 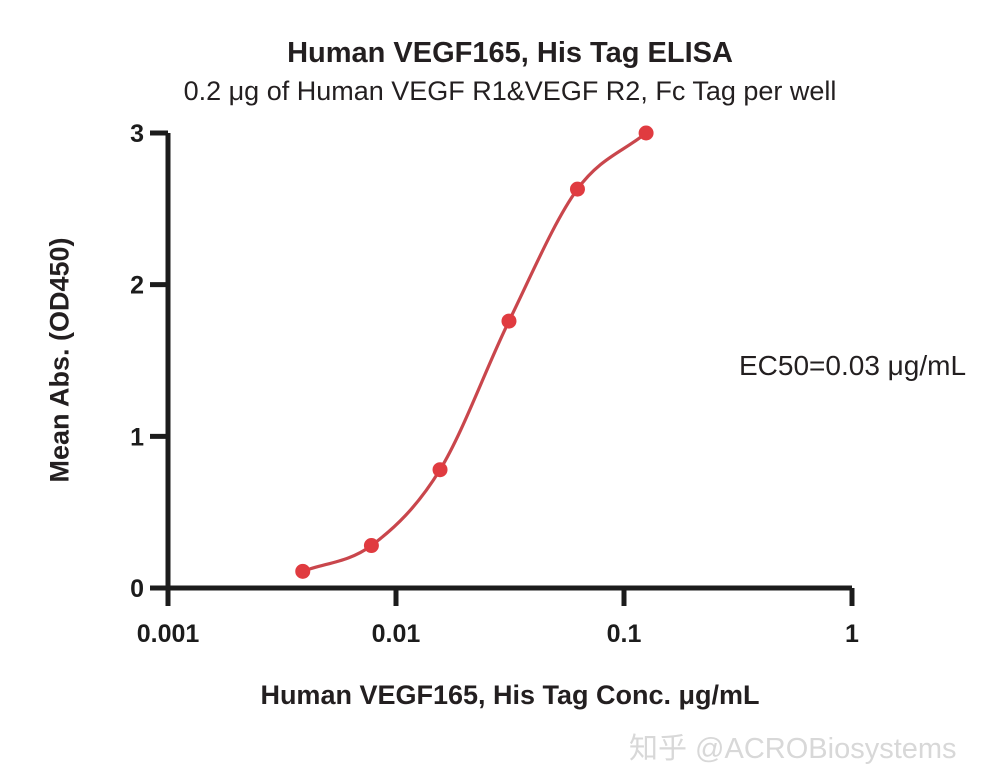 What do you see at coordinates (137, 286) in the screenshot?
I see `y-tick-label: 2` at bounding box center [137, 286].